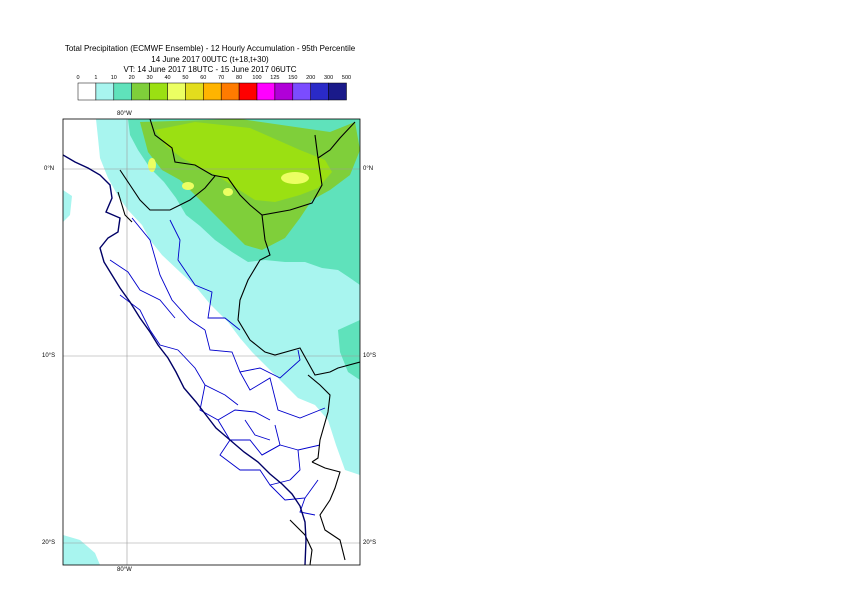  Describe the element at coordinates (221, 78) in the screenshot. I see `legend-threshold-label: 70` at that location.